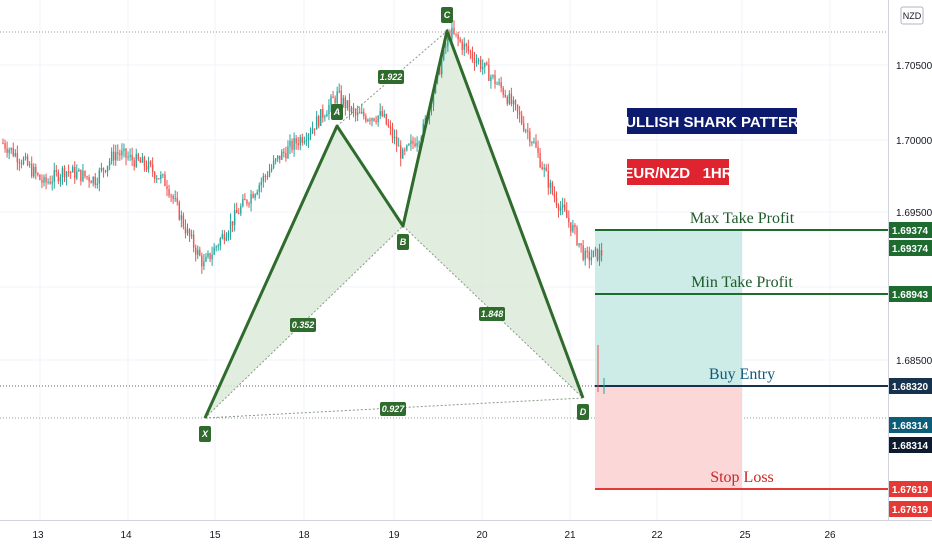 The width and height of the screenshot is (932, 550). What do you see at coordinates (910, 426) in the screenshot?
I see `price-tag-text: 1.68314` at bounding box center [910, 426].